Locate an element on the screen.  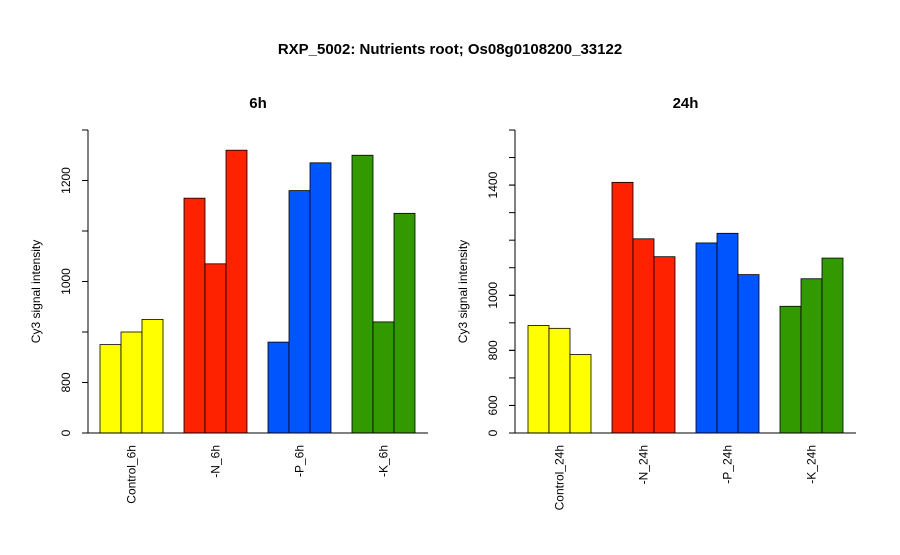
bar--N_24h-1 is located at coordinates (622, 307).